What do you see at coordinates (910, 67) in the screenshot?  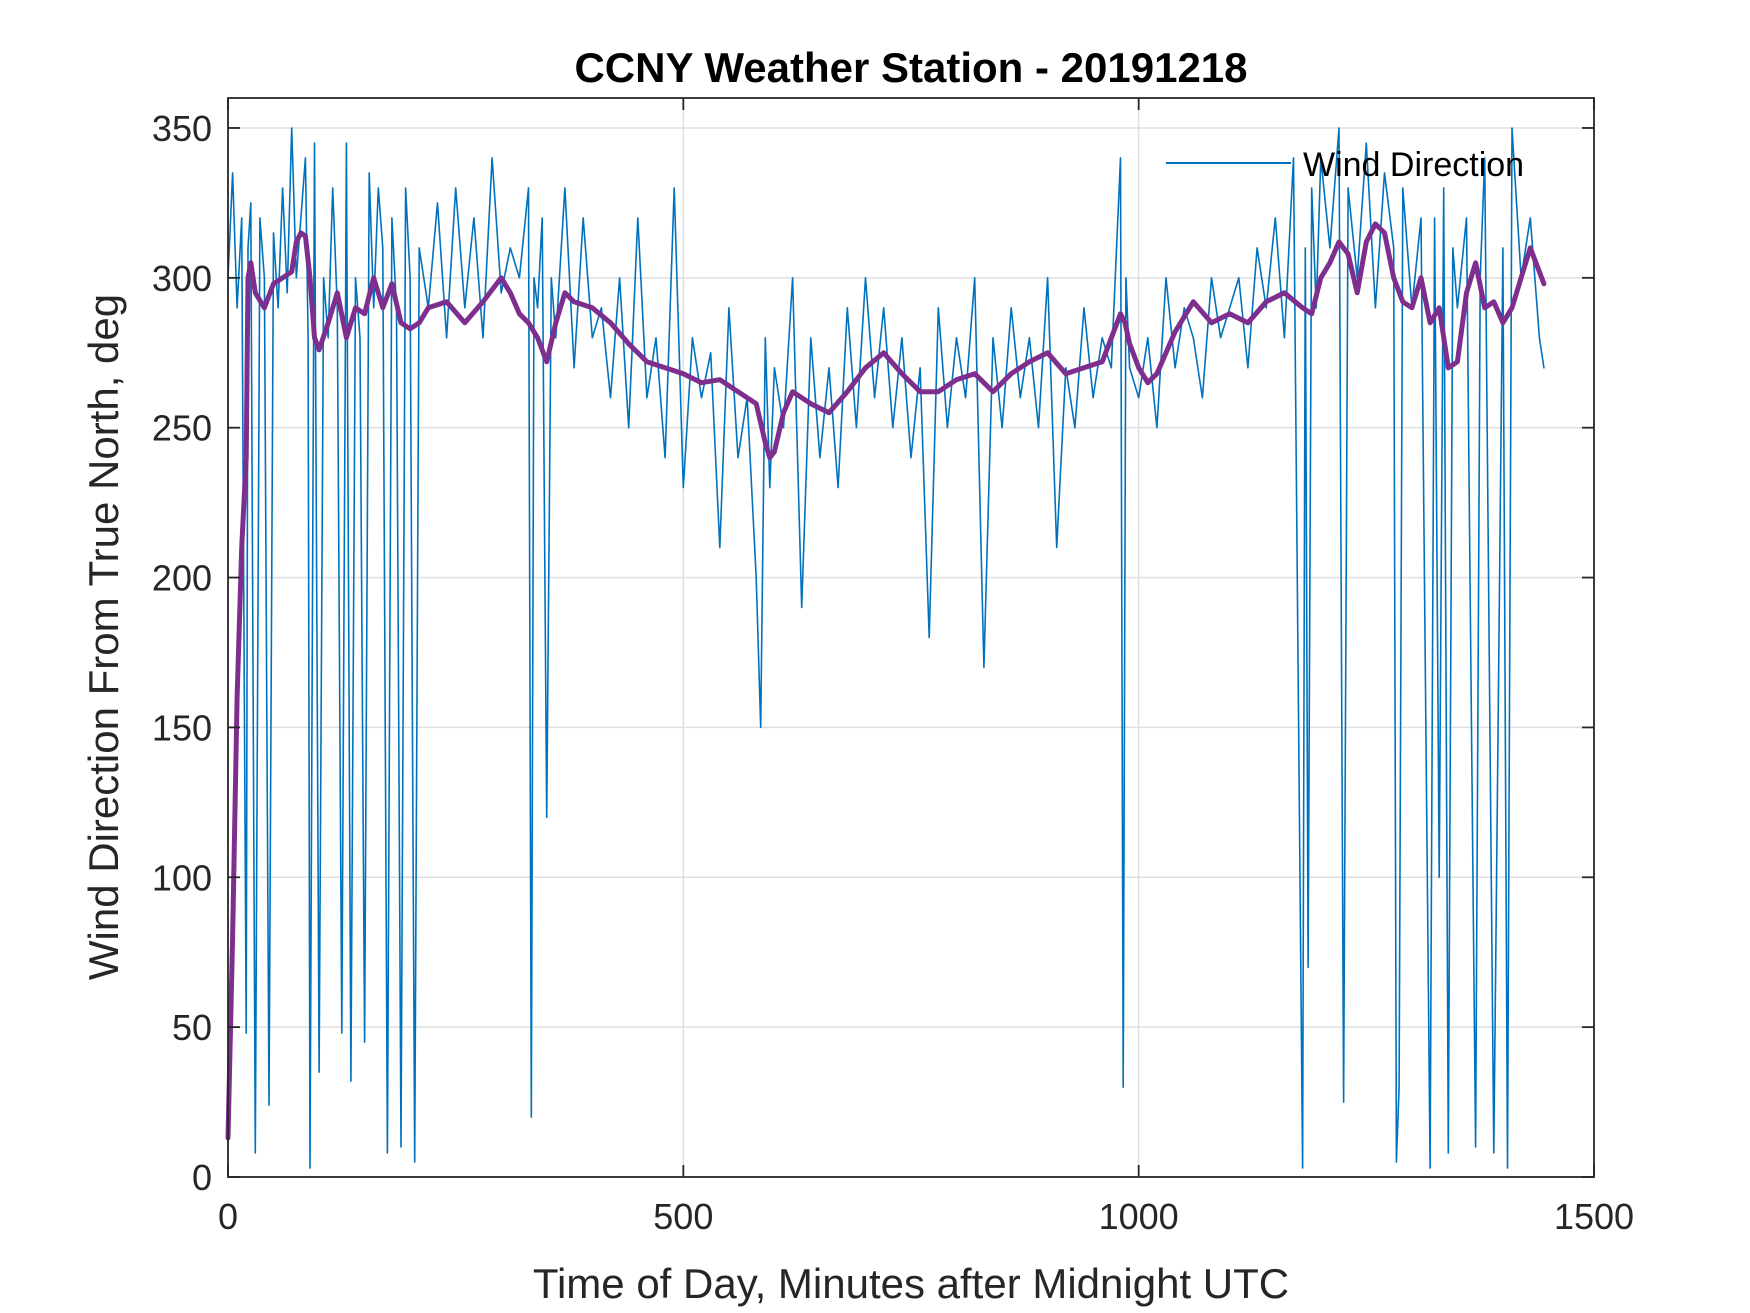 I see `chart-title: CCNY Weather Station - 20191218` at bounding box center [910, 67].